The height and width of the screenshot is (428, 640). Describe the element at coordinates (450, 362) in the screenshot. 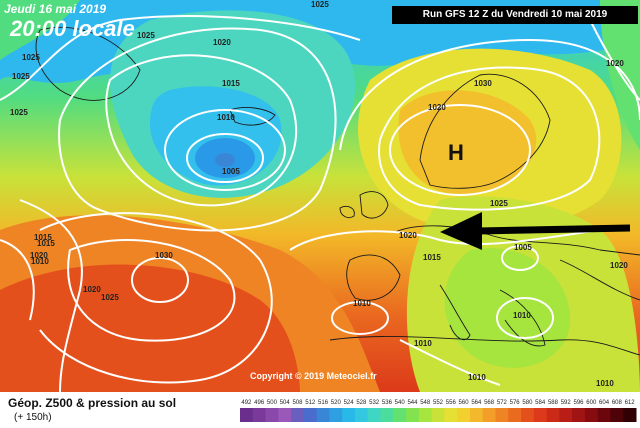

I see `isobar-1010-south` at that location.